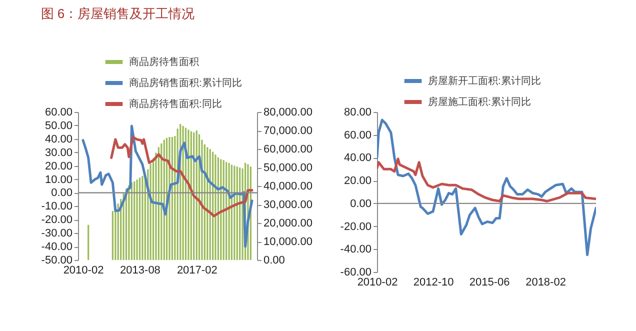  What do you see at coordinates (58, 126) in the screenshot?
I see `y-tick-label: 50.00` at bounding box center [58, 126].